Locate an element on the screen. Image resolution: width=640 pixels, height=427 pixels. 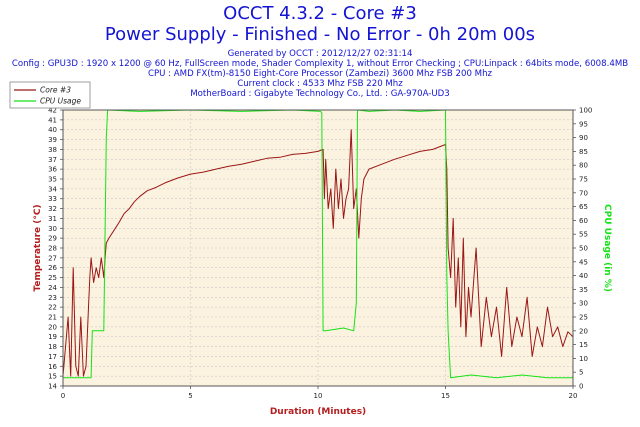
y2-tick-label: 100 is located at coordinates (585, 111).